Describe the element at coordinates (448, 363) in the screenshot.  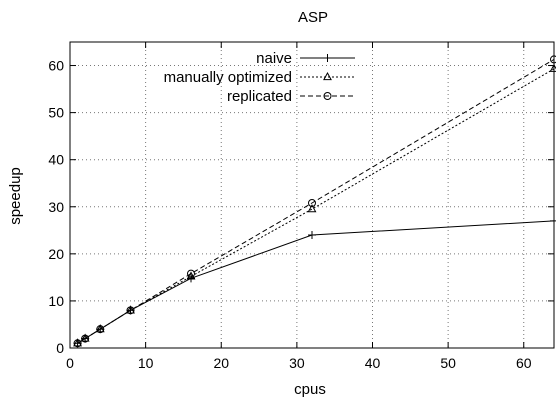
I see `x-tick-label: 50` at that location.